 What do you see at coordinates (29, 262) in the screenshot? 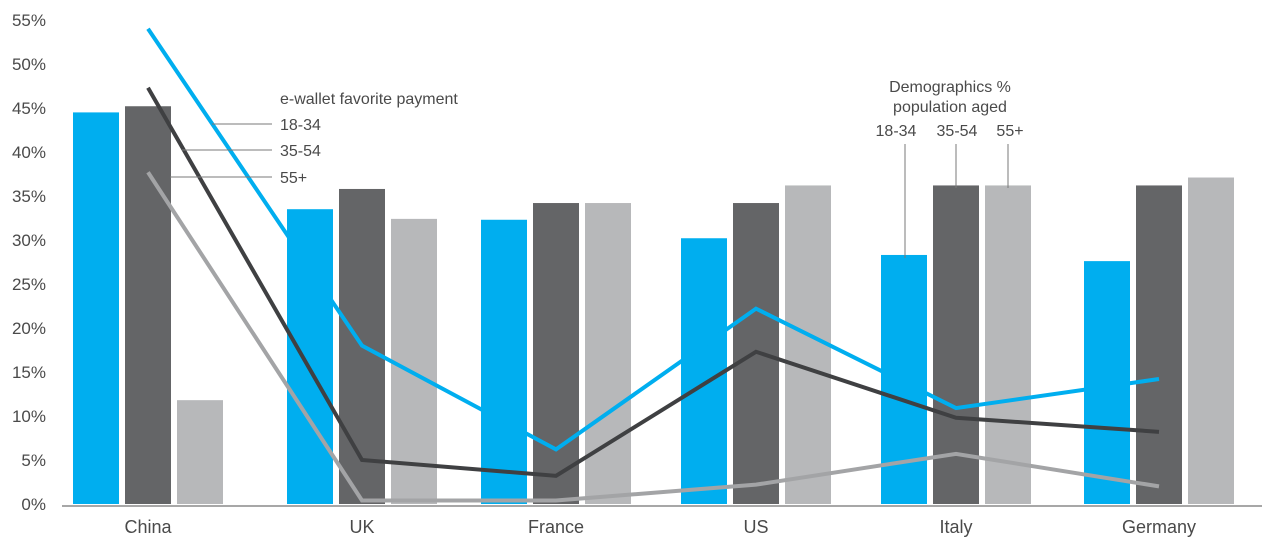
I see `y-axis: 0% 5% 10% 15% 20% 25% 30% 35% 40% 45% 50% 55%` at bounding box center [29, 262].